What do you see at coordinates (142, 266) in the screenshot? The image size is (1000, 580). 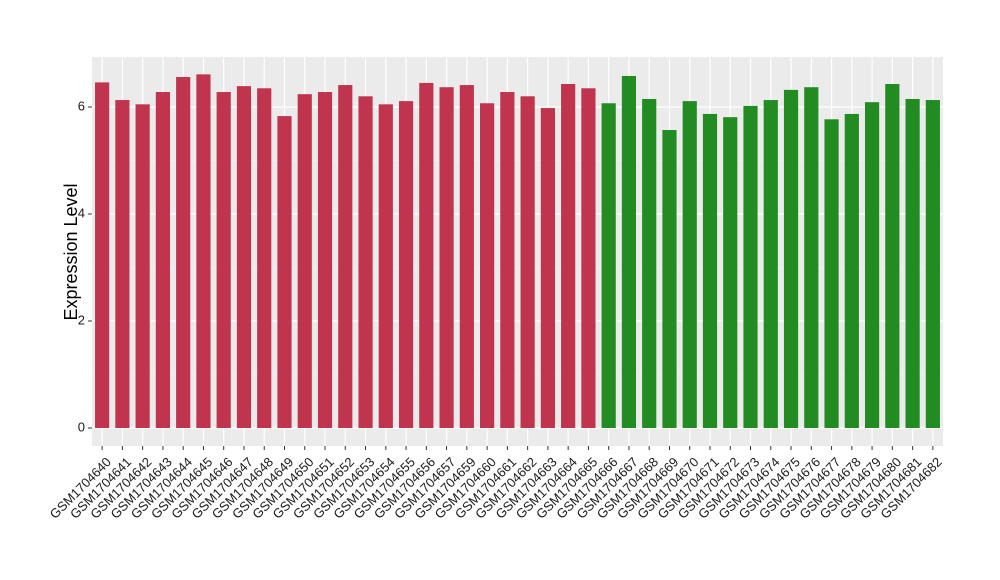 I see `bar-GSM1704642` at bounding box center [142, 266].